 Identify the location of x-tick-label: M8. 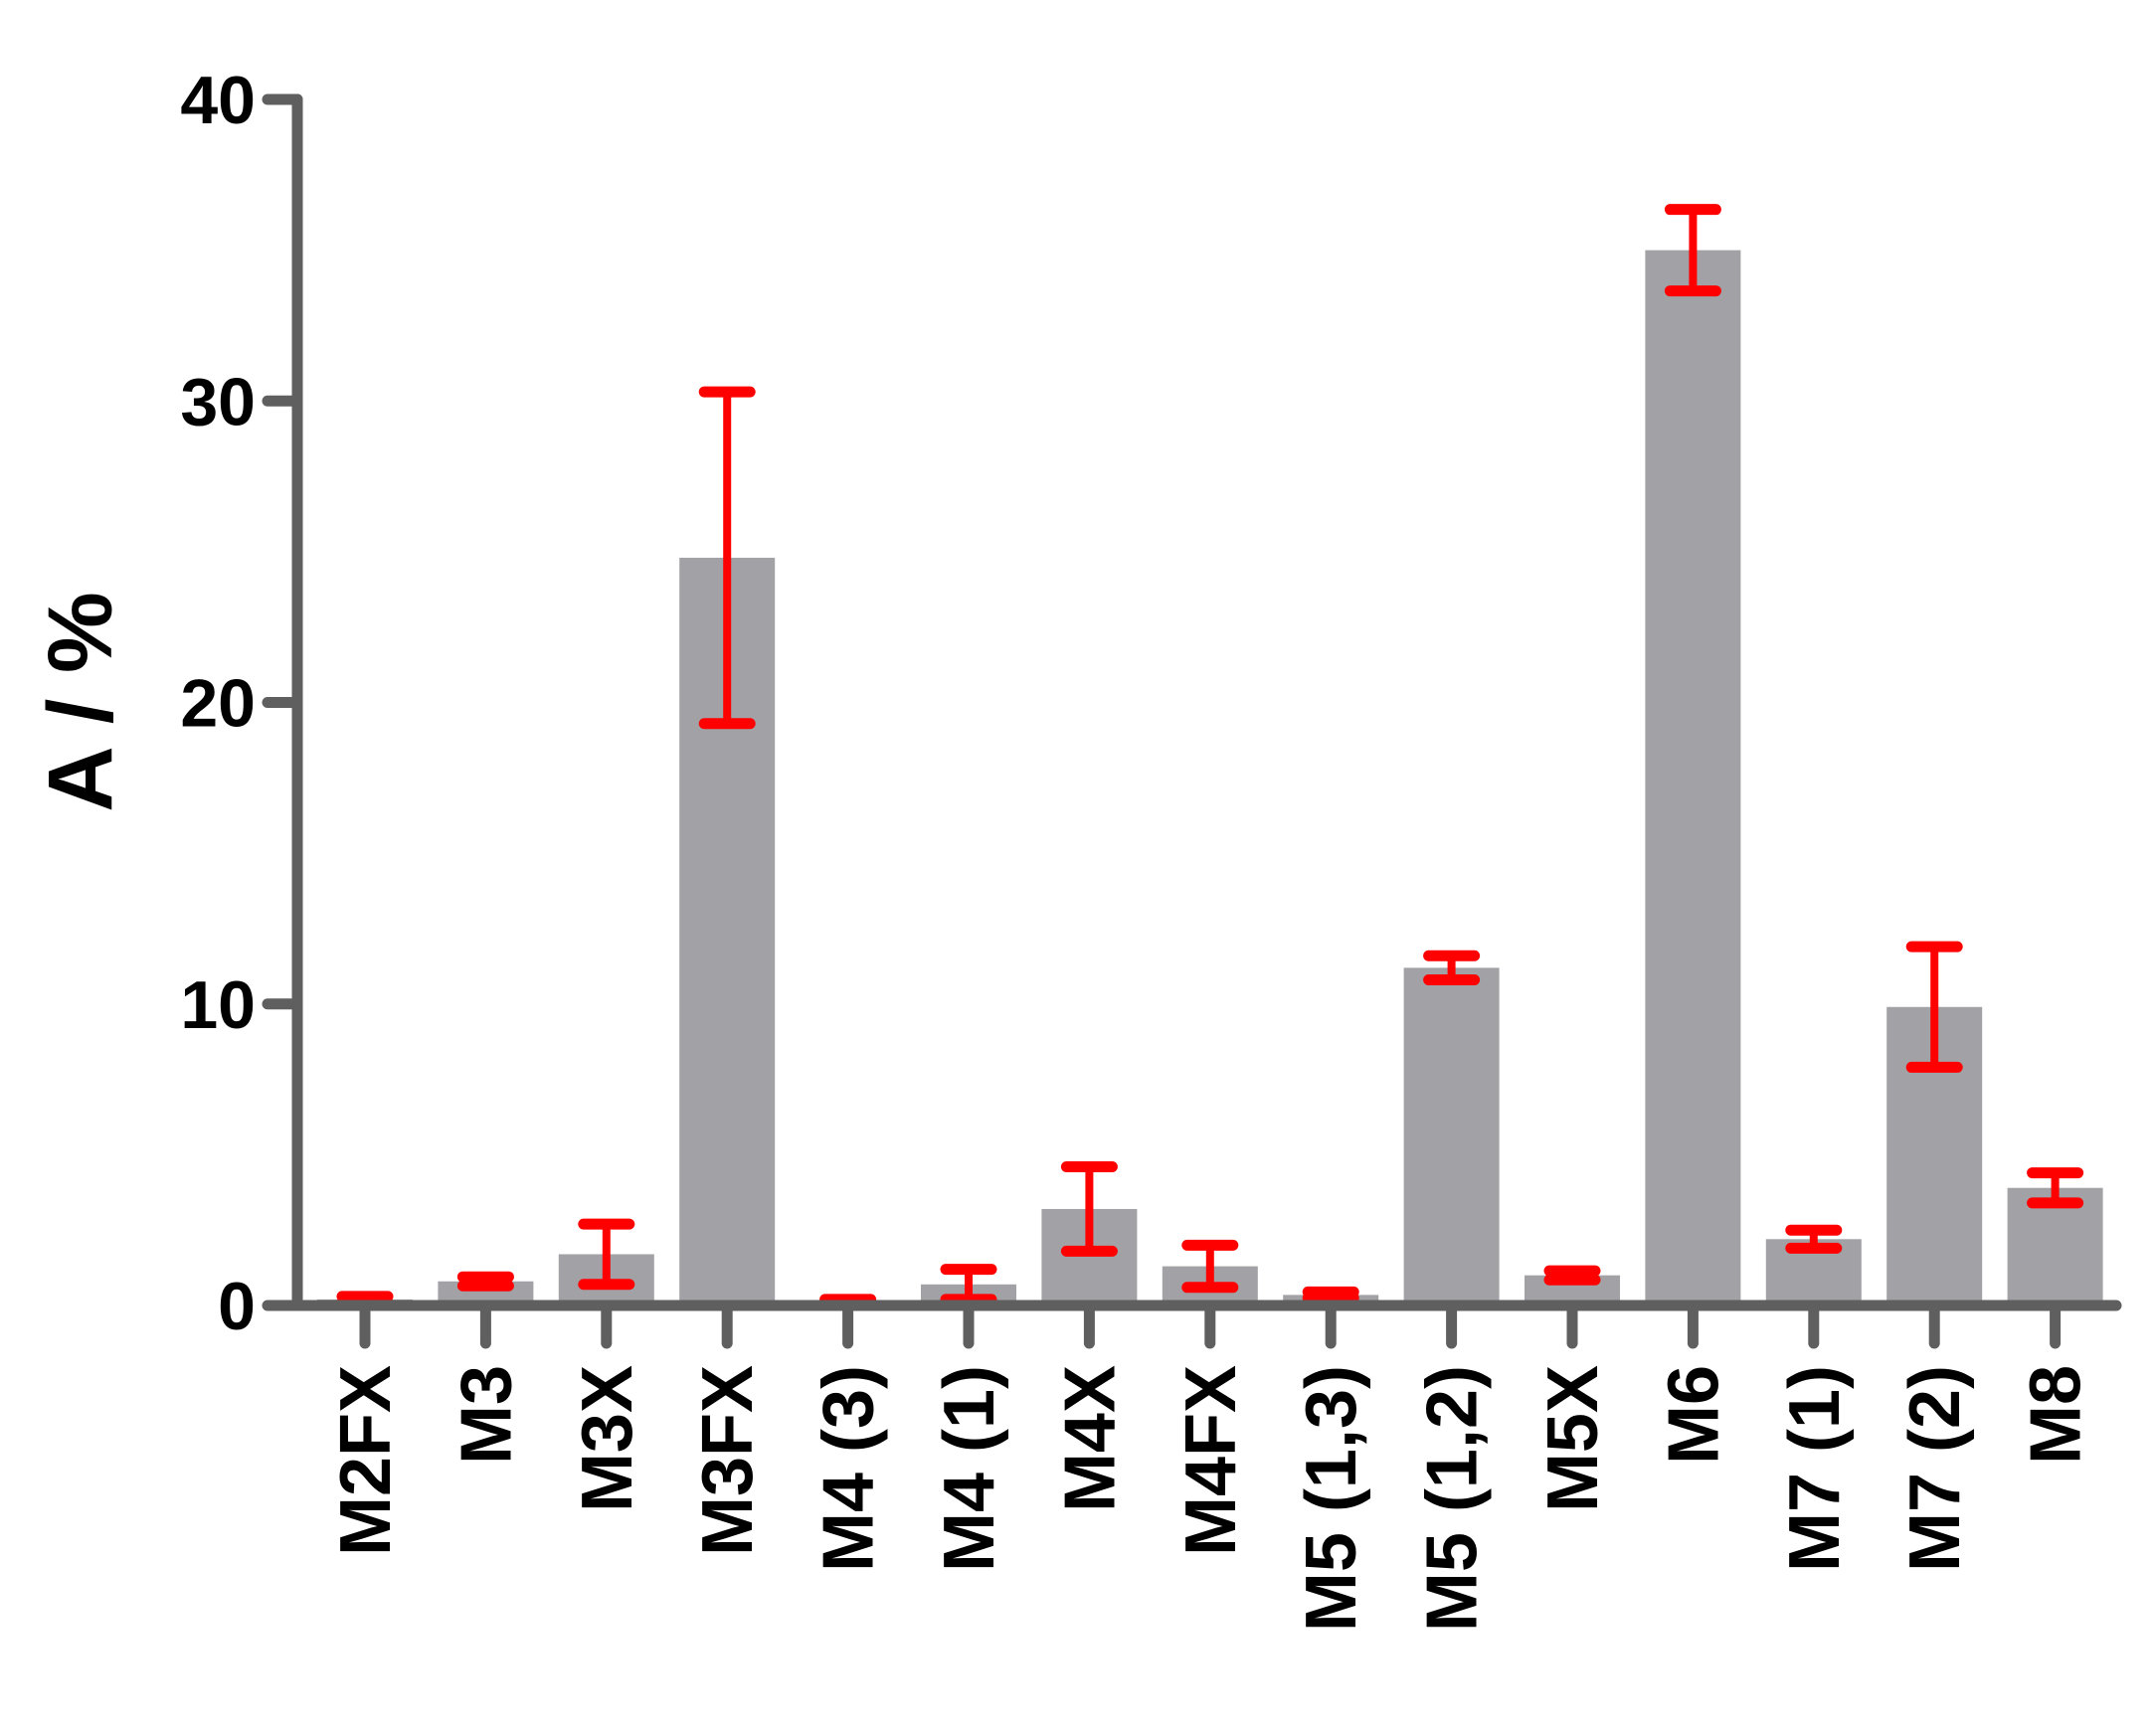
(2056, 1415).